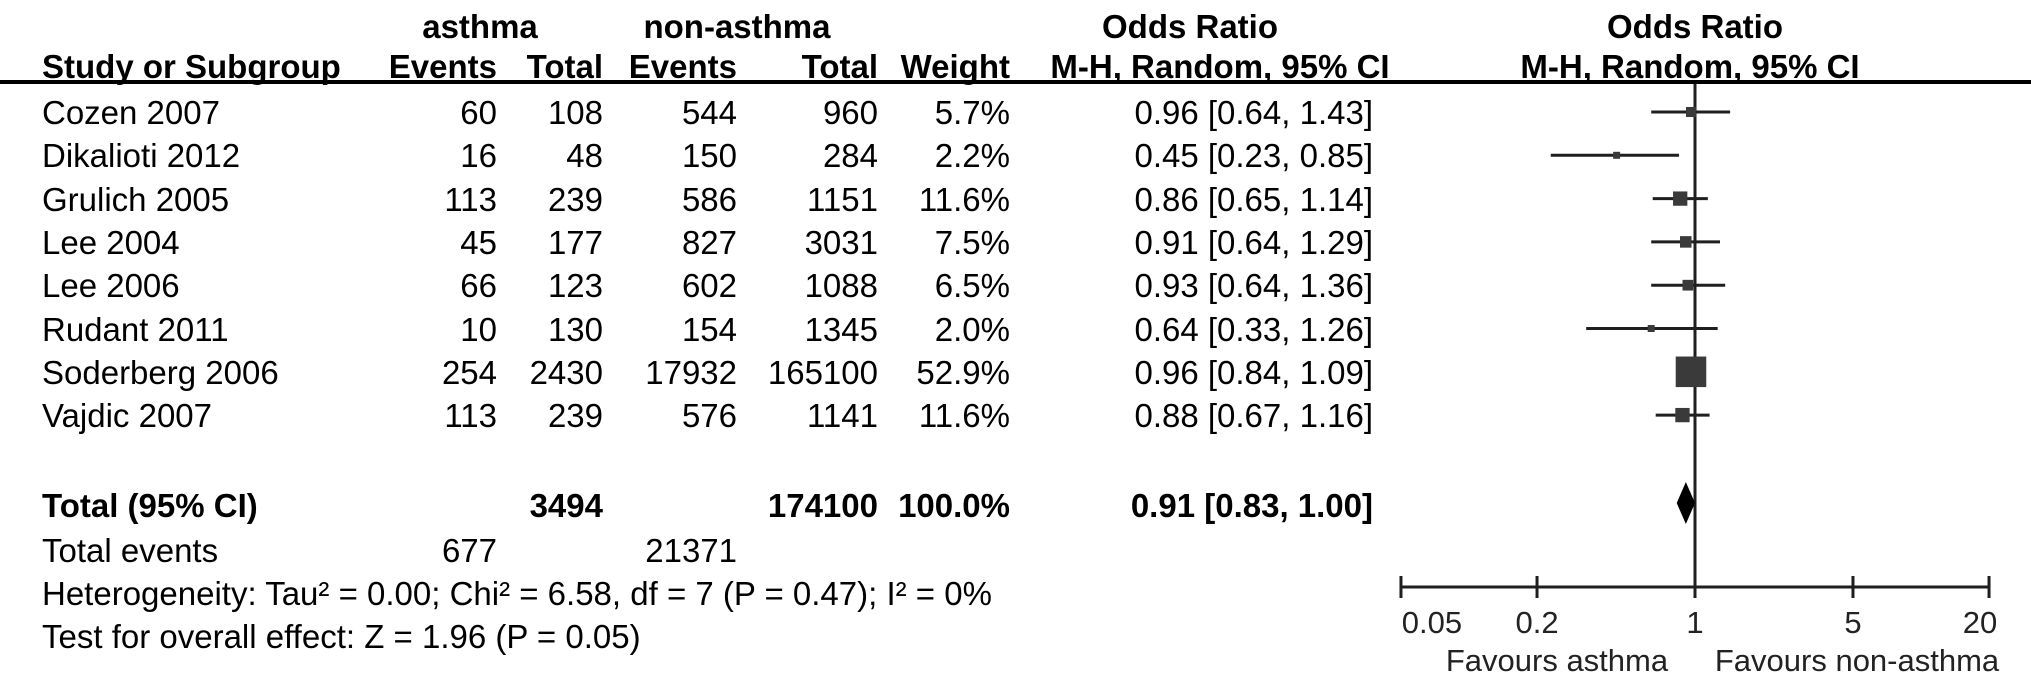  I want to click on total-odds-ratio-ci-value: 0.91 [0.83, 1.00], so click(1251, 505).